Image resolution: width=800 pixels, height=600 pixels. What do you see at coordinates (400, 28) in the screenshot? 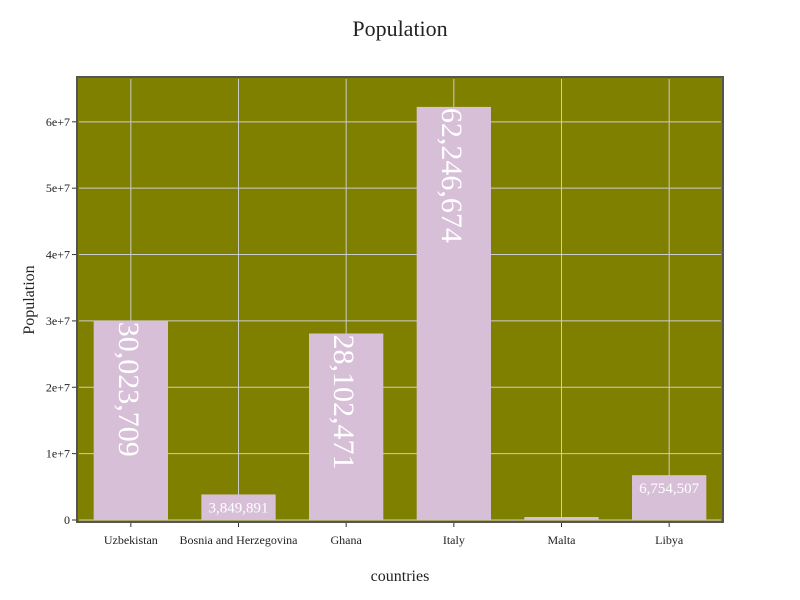
I see `chart-title: Population` at bounding box center [400, 28].